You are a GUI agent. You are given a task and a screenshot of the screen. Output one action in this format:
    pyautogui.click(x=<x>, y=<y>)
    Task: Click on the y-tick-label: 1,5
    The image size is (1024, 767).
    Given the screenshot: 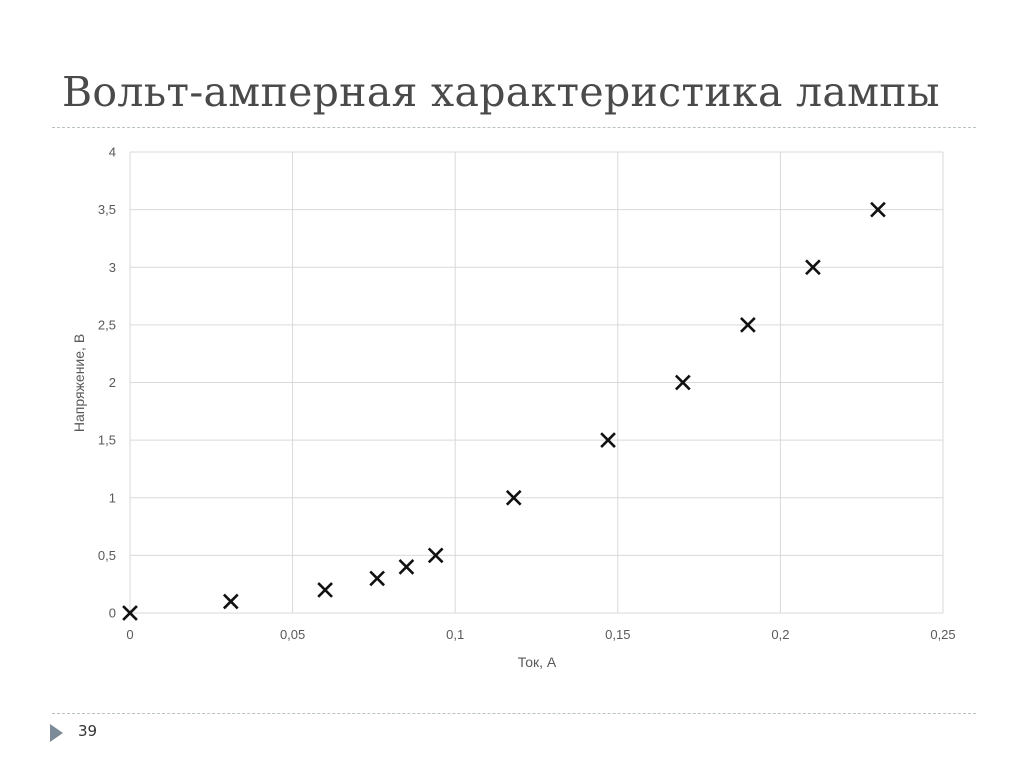 What is the action you would take?
    pyautogui.click(x=107, y=440)
    